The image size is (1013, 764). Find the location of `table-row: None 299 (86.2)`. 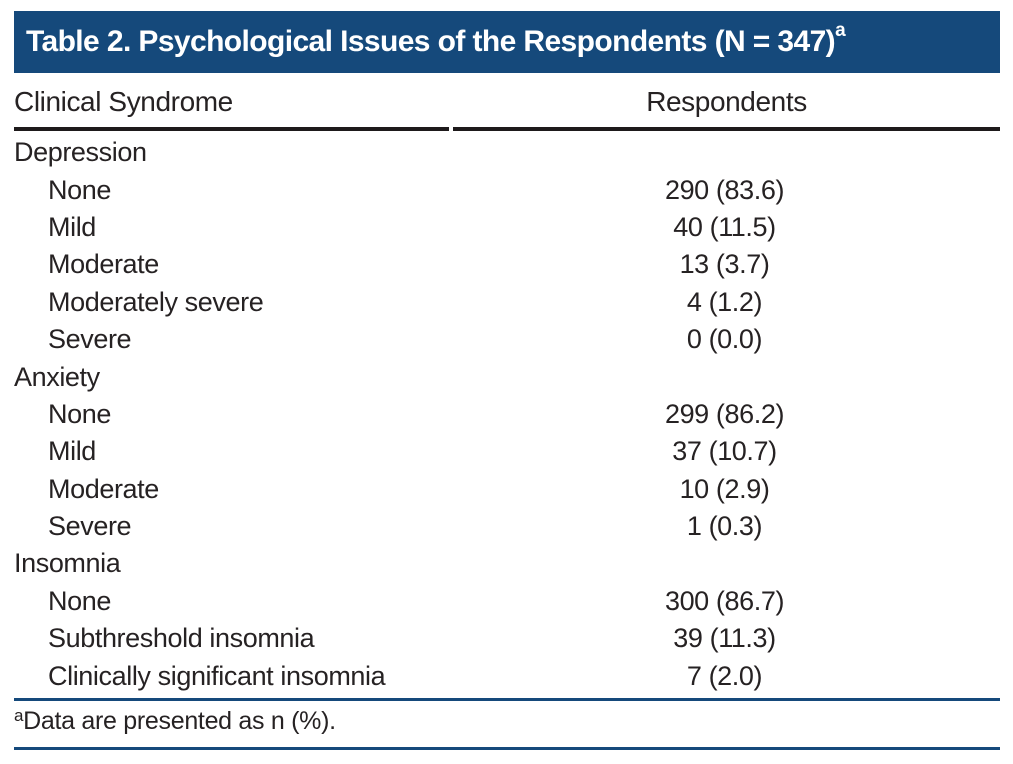

table-row: None 299 (86.2) is located at coordinates (507, 414).